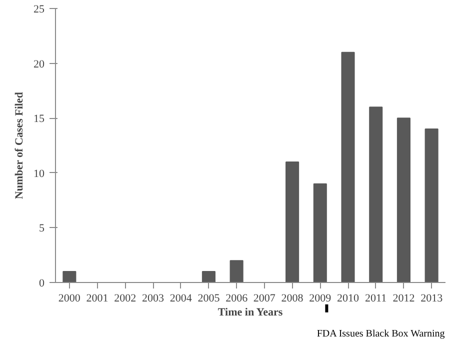 This screenshot has height=344, width=455. Describe the element at coordinates (251, 312) in the screenshot. I see `x-axis-title: Time in Years` at that location.